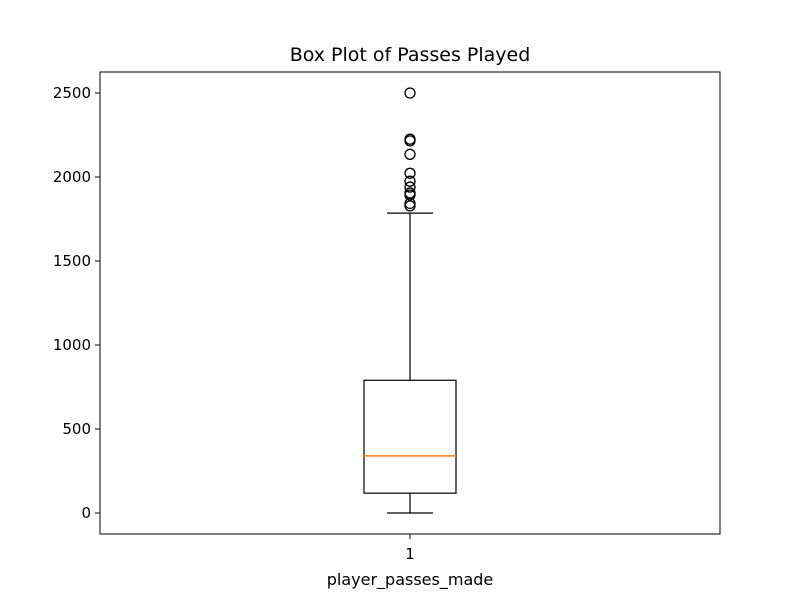  Describe the element at coordinates (410, 554) in the screenshot. I see `x-tick-label: 1` at that location.